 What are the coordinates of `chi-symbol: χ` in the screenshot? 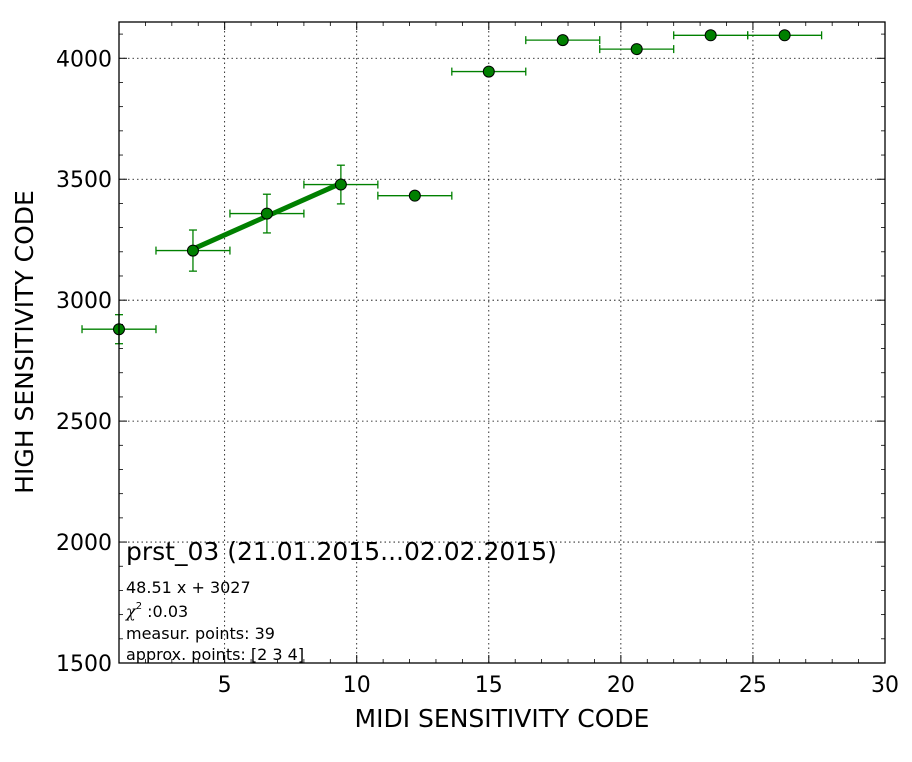 It's located at (131, 611).